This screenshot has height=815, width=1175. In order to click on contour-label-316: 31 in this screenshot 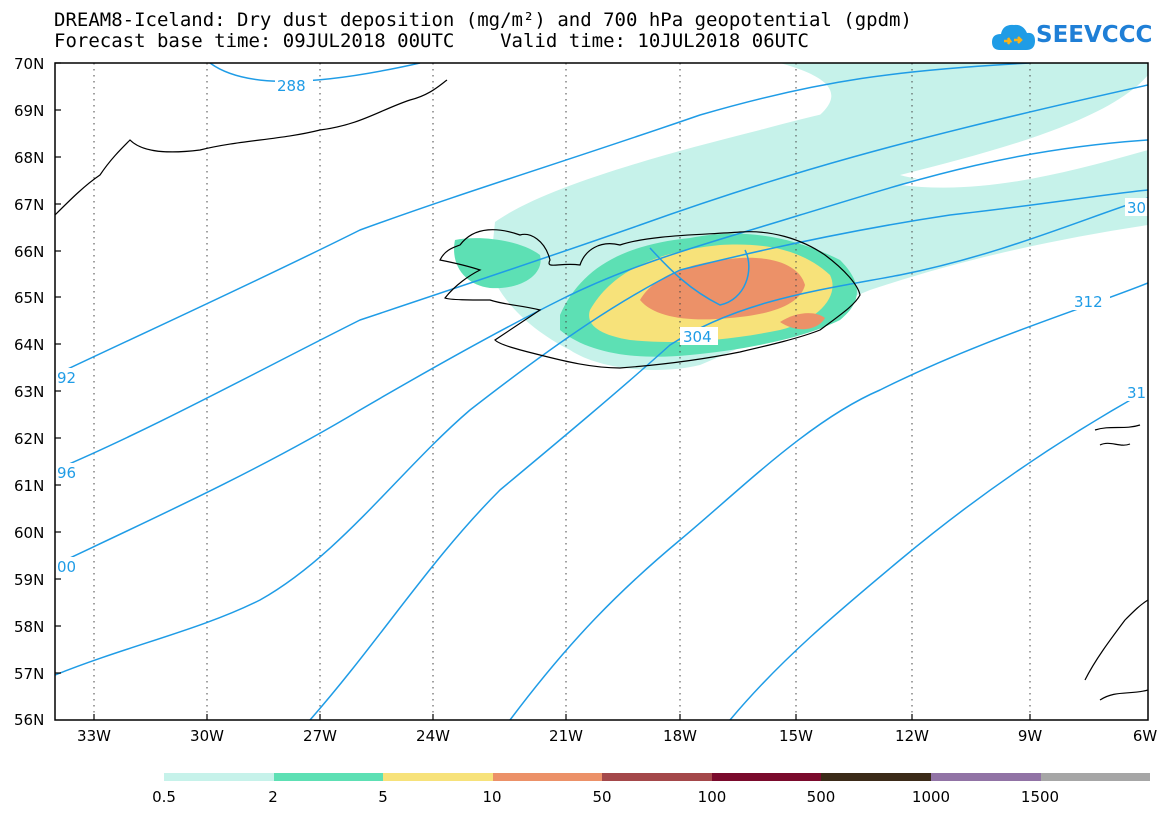, I will do `click(1136, 393)`.